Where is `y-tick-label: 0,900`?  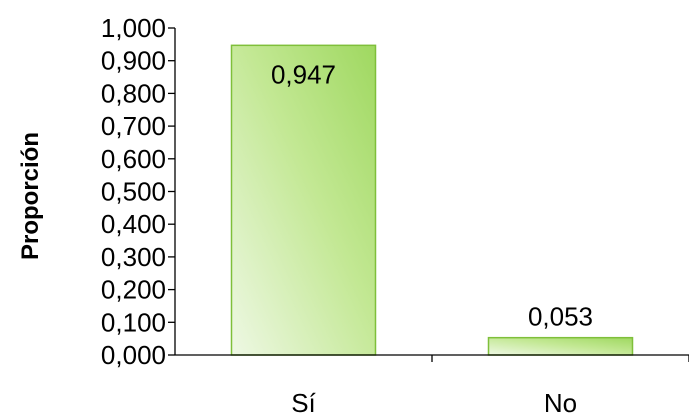
y-tick-label: 0,900 is located at coordinates (133, 61).